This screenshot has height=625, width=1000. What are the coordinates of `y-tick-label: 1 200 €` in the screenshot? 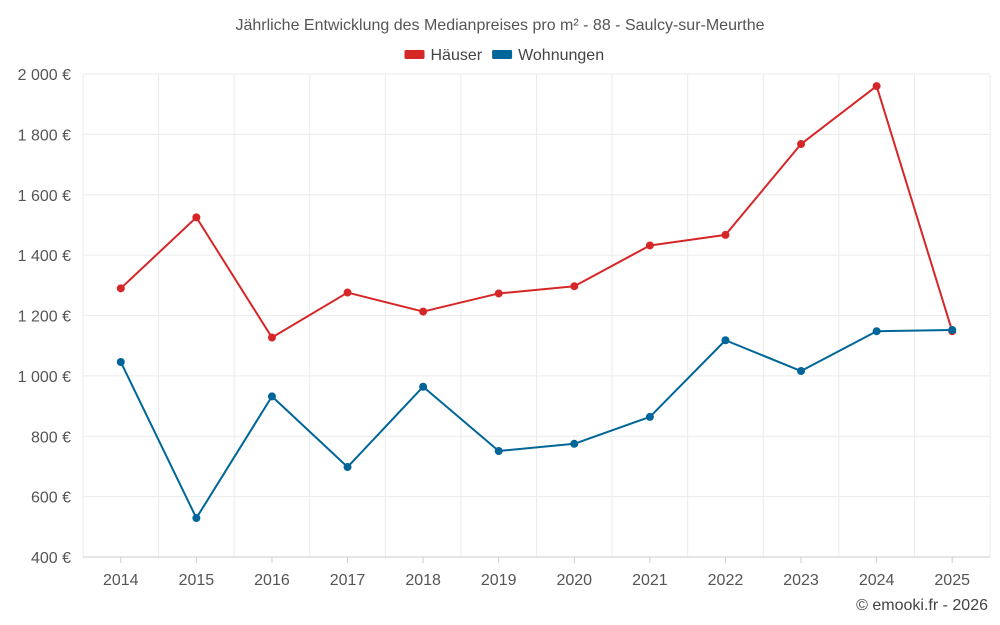 It's located at (44, 317).